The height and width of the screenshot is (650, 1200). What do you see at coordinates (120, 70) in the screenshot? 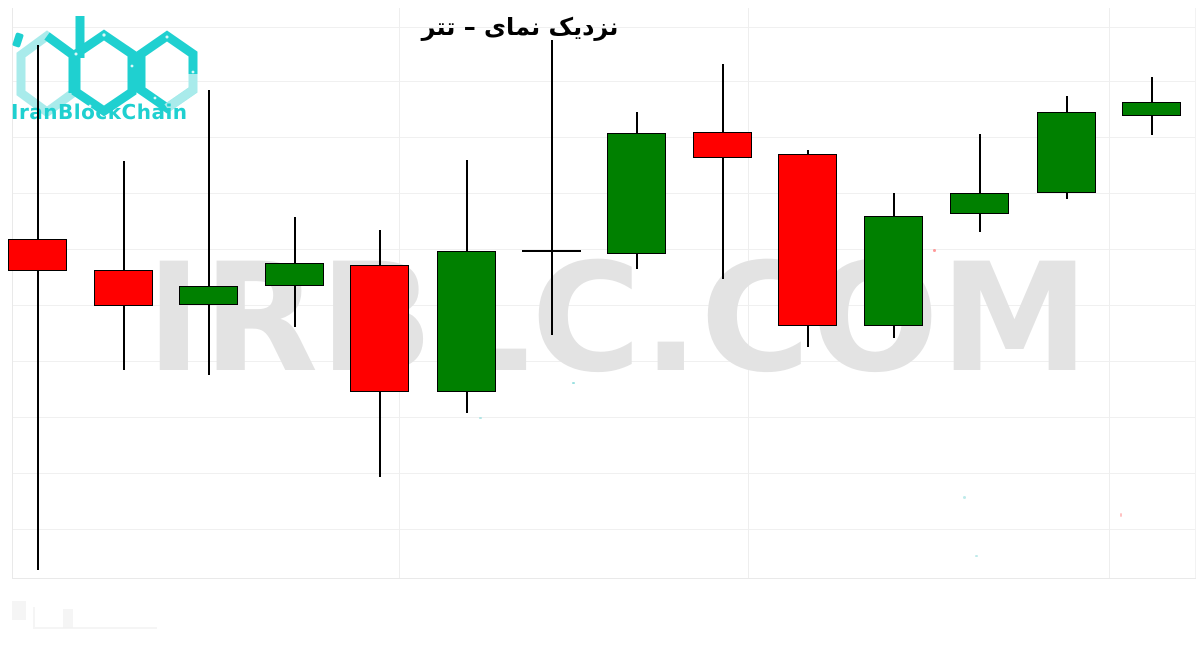
I see `logo-constellation-dots` at bounding box center [120, 70].